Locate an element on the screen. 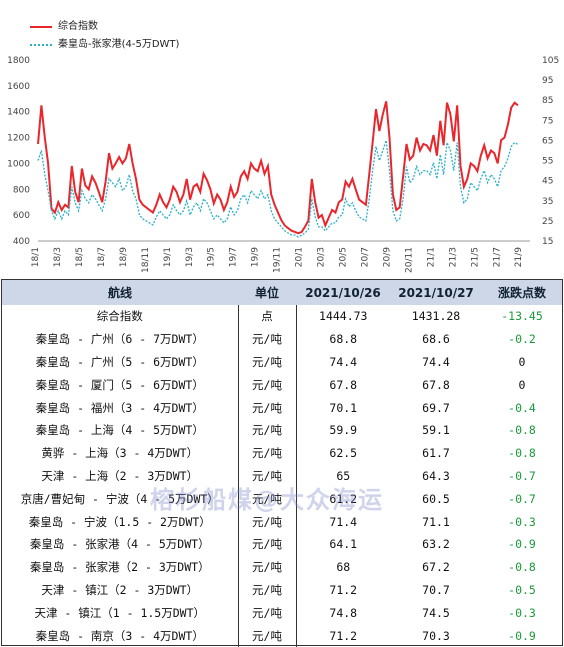  x-tick-label: 18/11 is located at coordinates (146, 260).